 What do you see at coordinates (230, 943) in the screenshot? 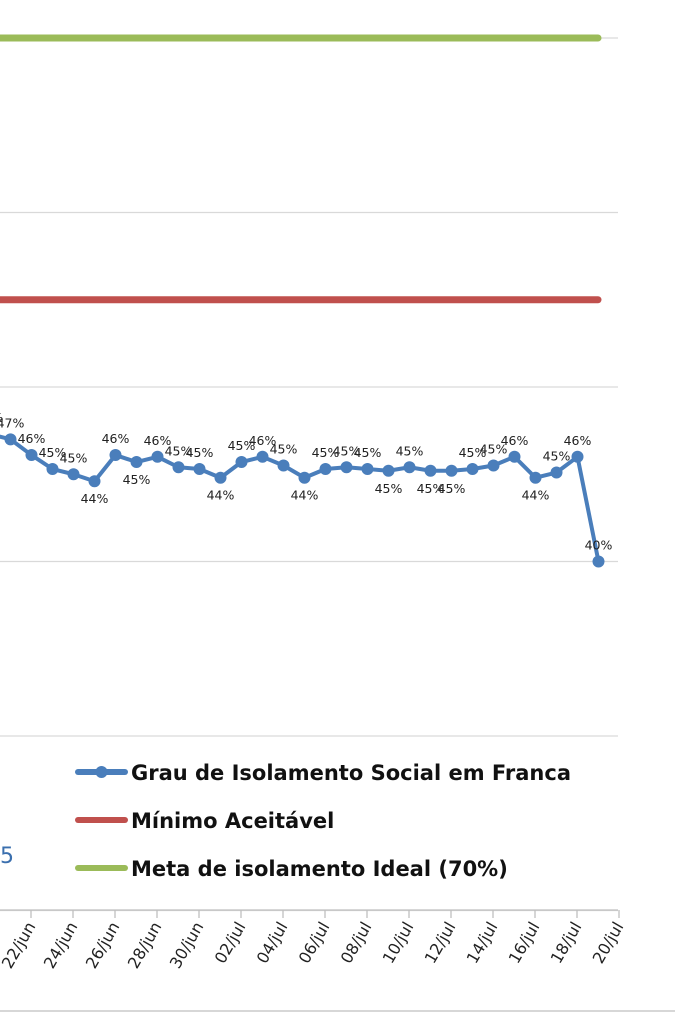
I see `x-tick-label: 02/jul` at bounding box center [230, 943].